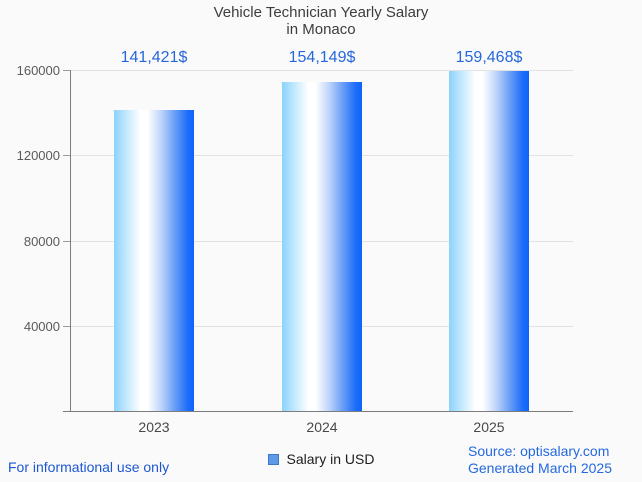  I want to click on generated-date: Generated March 2025, so click(540, 467).